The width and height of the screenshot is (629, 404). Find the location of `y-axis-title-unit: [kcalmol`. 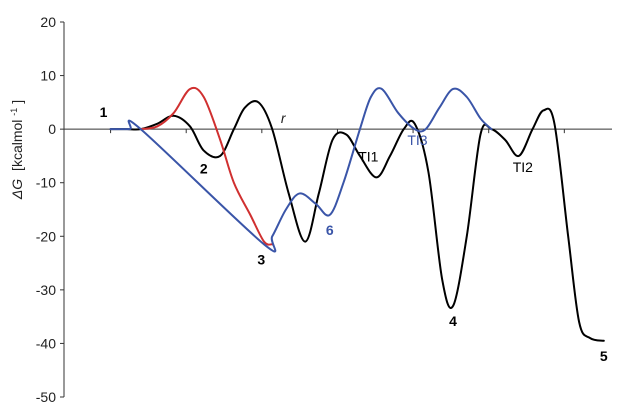

y-axis-title-unit: [kcalmol is located at coordinates (17, 145).